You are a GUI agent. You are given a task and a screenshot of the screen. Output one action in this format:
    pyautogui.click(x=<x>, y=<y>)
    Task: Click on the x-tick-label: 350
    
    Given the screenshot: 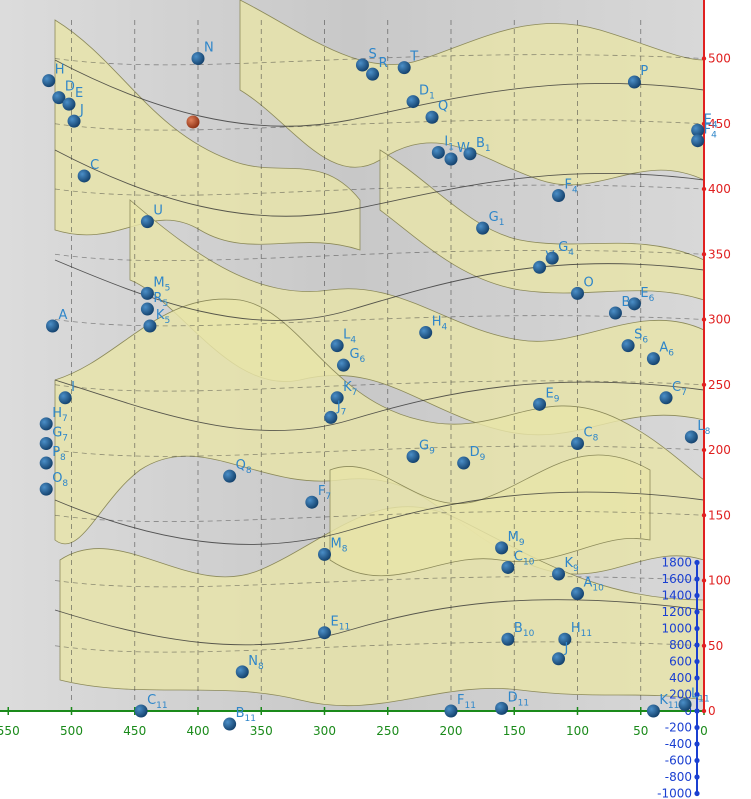 What is the action you would take?
    pyautogui.click(x=261, y=731)
    